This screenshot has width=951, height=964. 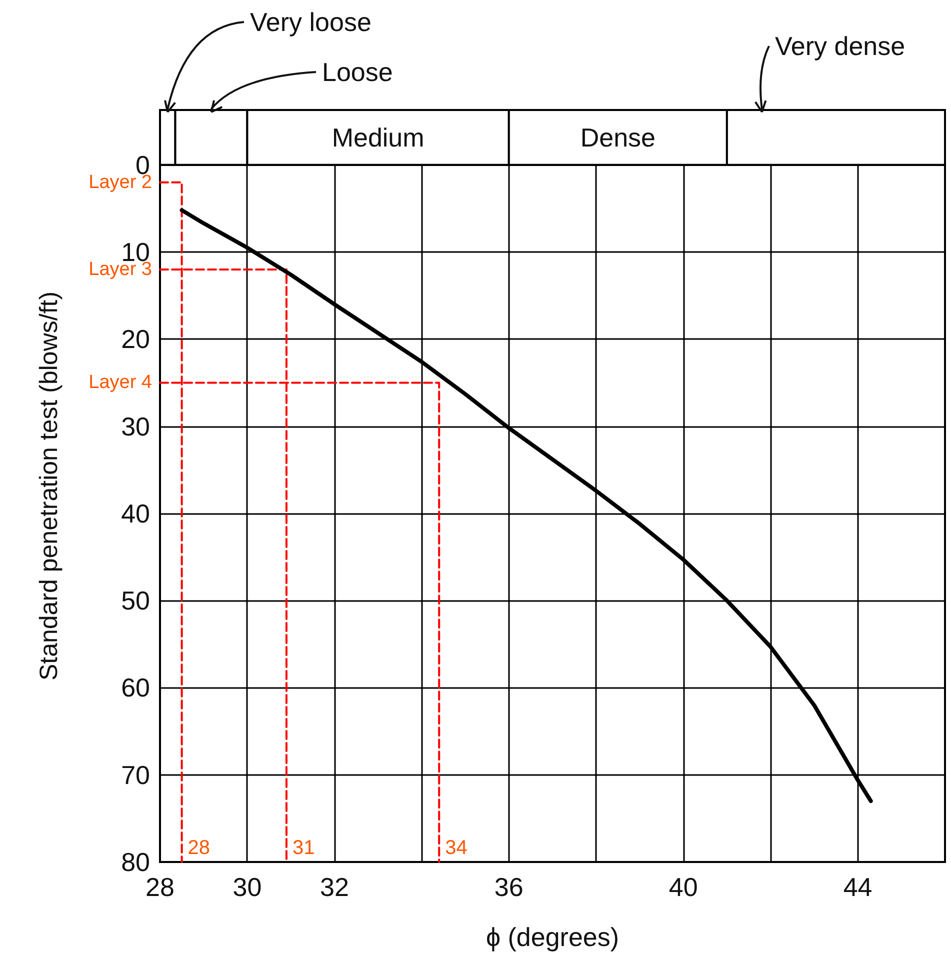 I want to click on y-tick-label: 20, so click(x=135, y=339).